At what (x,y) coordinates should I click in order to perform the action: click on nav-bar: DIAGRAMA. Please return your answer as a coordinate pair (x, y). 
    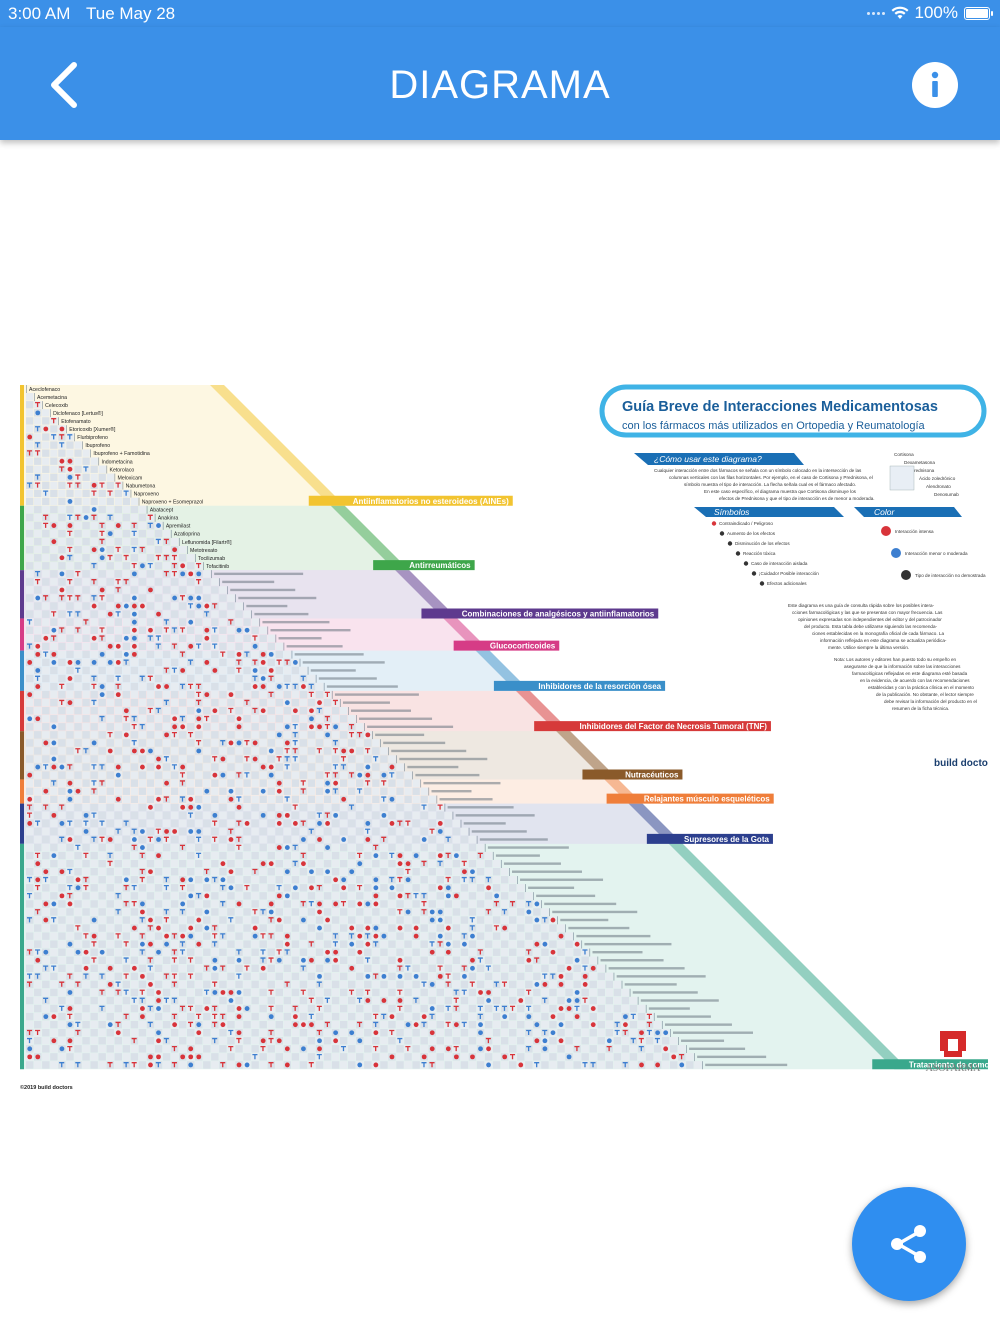
    Looking at the image, I should click on (500, 83).